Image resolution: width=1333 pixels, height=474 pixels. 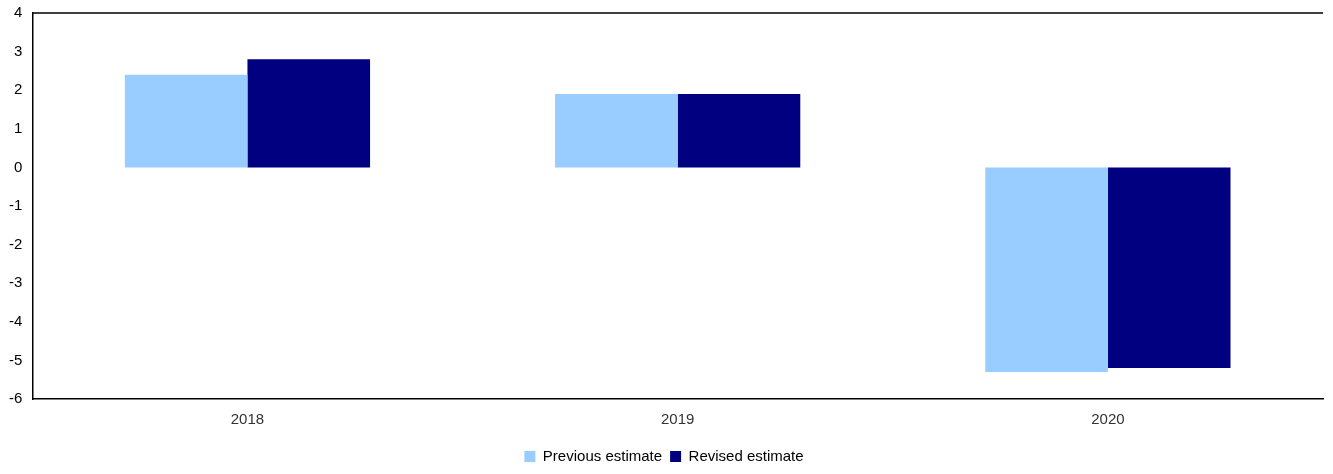 What do you see at coordinates (15, 243) in the screenshot?
I see `y-tick-label: -2` at bounding box center [15, 243].